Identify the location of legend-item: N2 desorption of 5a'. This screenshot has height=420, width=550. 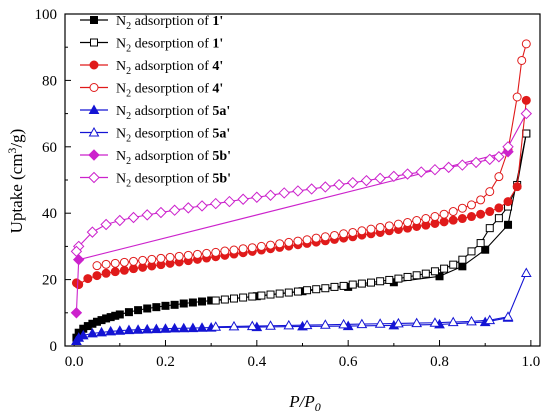
(155, 136).